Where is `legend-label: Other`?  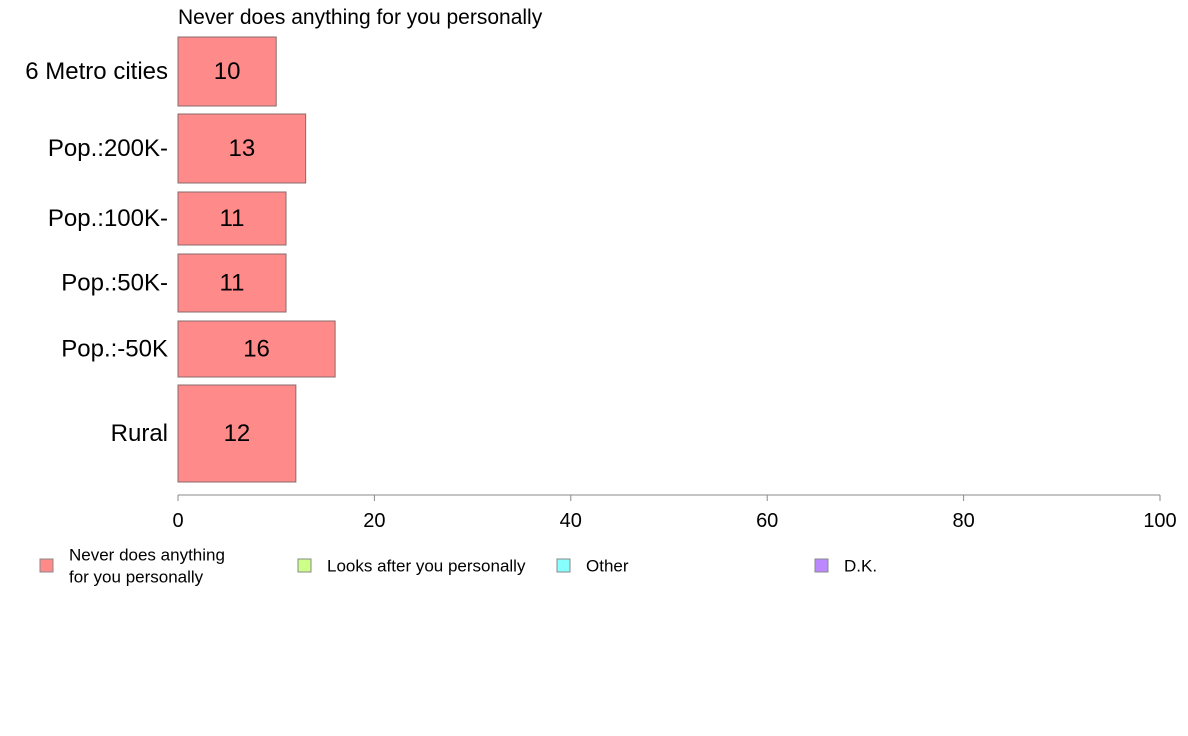 legend-label: Other is located at coordinates (607, 566).